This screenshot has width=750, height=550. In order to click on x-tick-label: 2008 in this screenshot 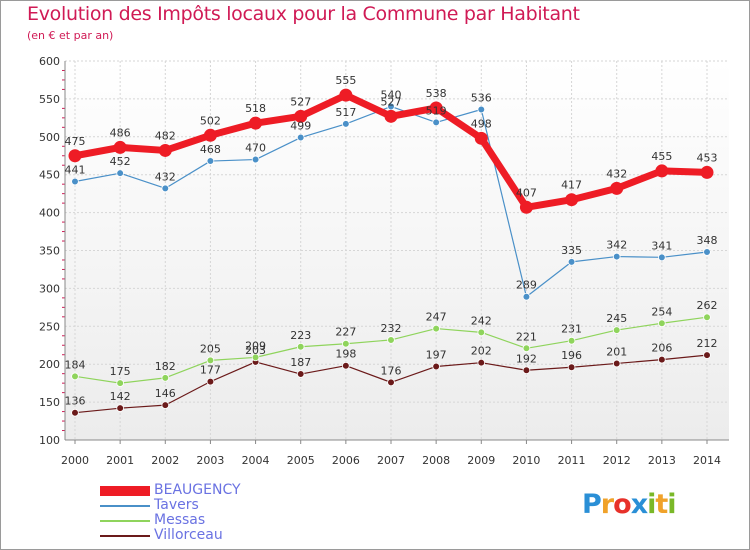, I will do `click(436, 460)`.